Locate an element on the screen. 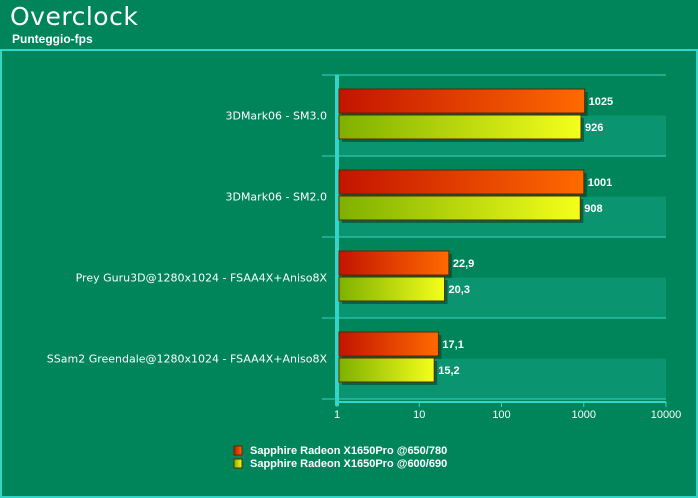 Image resolution: width=698 pixels, height=498 pixels. data-label: 926 is located at coordinates (594, 128).